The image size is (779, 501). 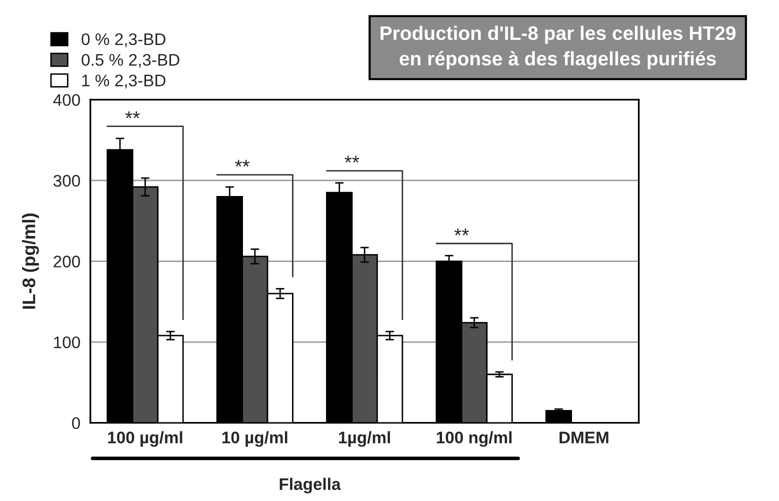 I want to click on y-tick-label: 0, so click(x=76, y=423).